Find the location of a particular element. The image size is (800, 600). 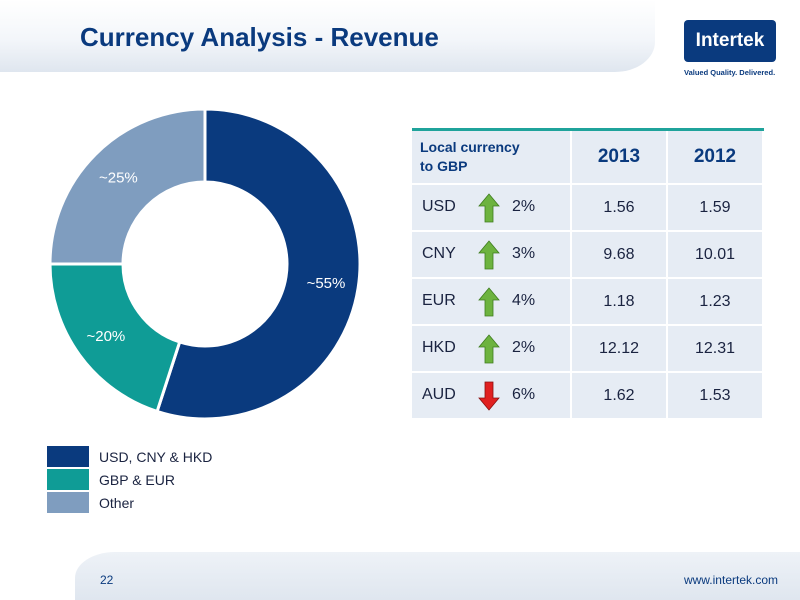

value-2012: 10.01 is located at coordinates (716, 255).